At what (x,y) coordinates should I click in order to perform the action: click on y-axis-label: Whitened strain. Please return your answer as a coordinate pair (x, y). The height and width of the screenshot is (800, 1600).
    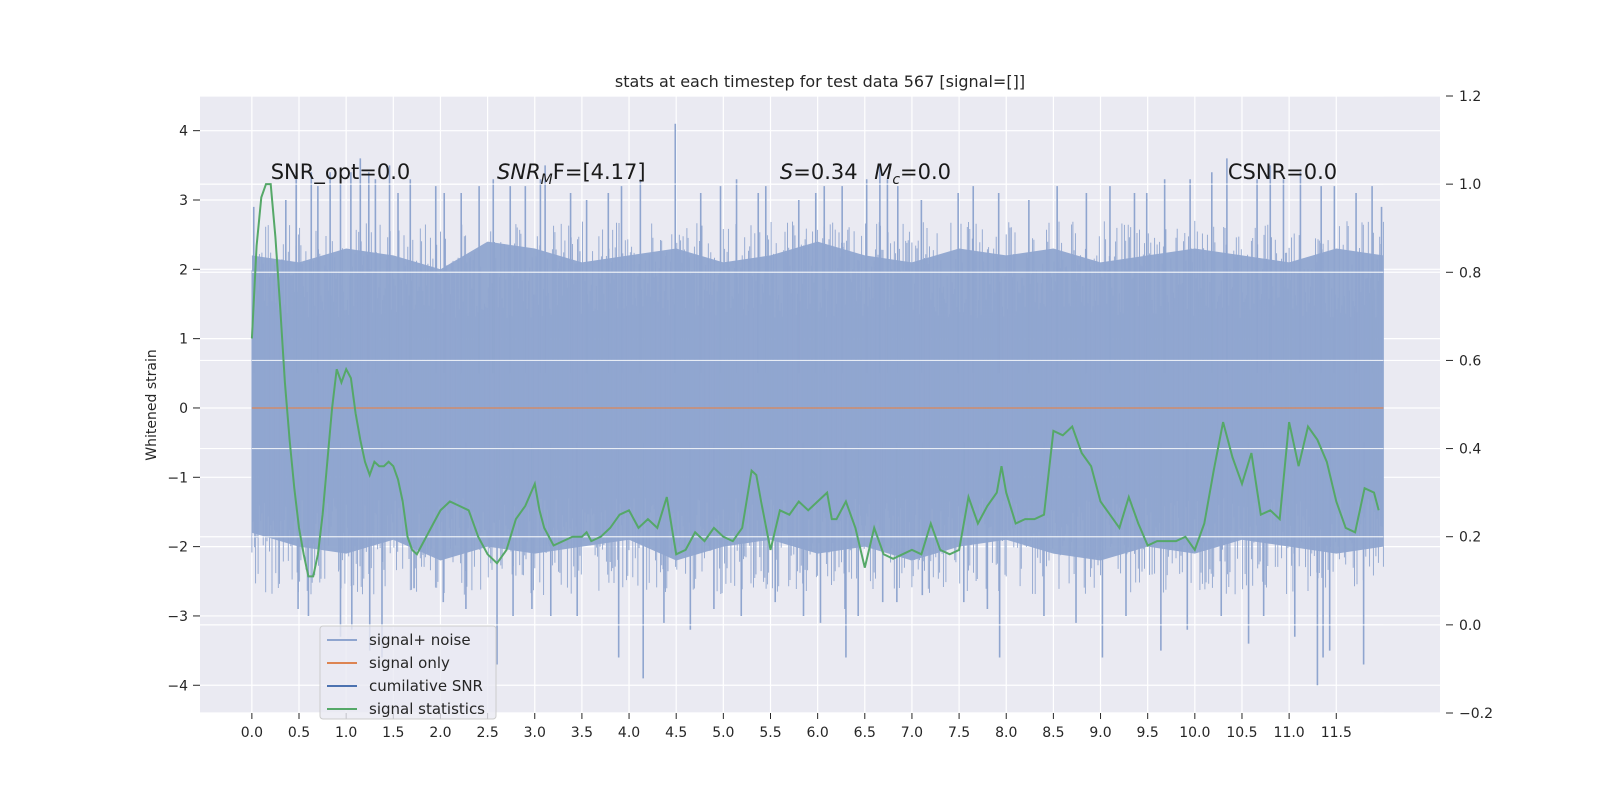
    Looking at the image, I should click on (152, 404).